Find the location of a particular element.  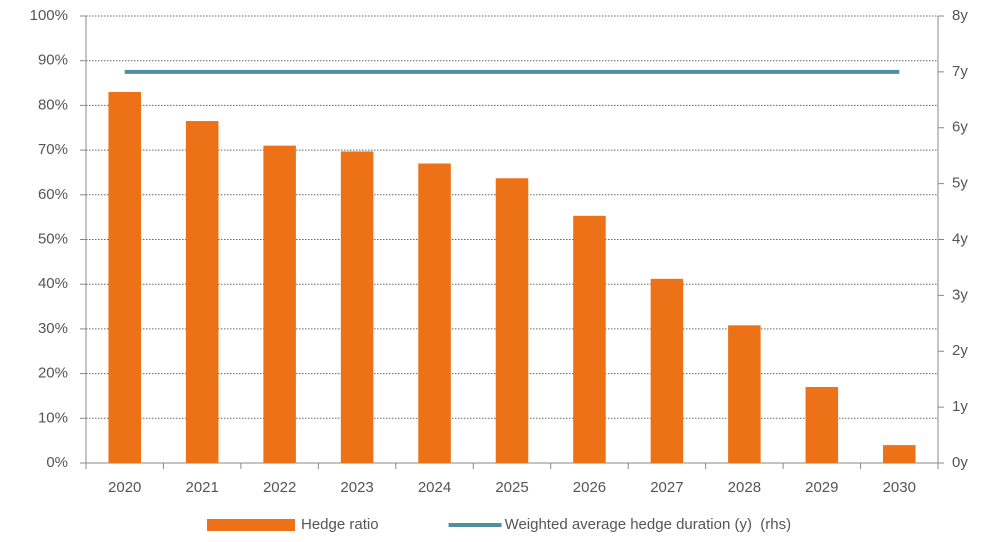

y2-tick-label: 3y is located at coordinates (960, 294).